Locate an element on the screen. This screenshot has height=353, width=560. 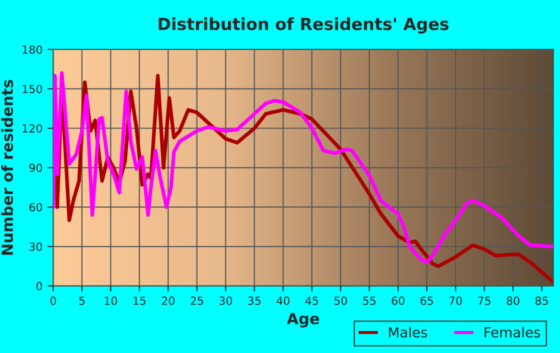
x-tick-label: 50 is located at coordinates (340, 300).